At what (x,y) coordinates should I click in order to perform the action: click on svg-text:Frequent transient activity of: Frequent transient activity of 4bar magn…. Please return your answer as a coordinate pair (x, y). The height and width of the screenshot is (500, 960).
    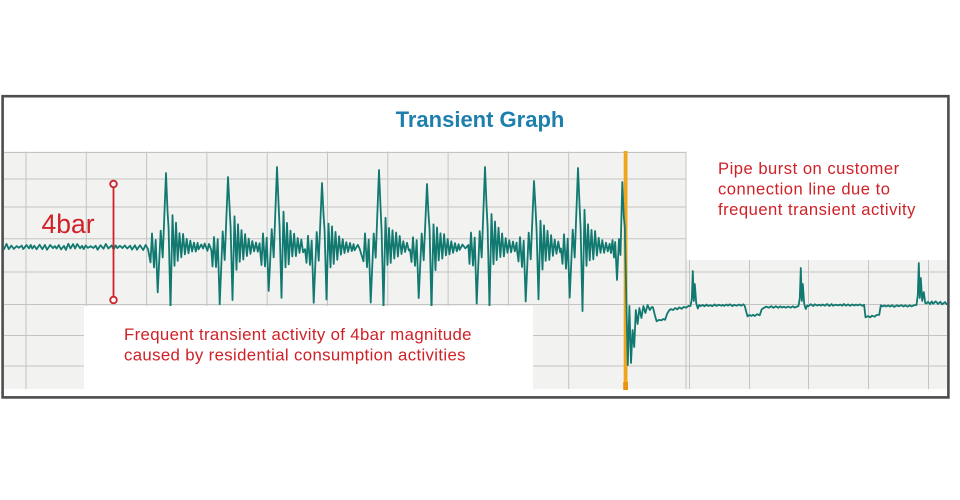
    Looking at the image, I should click on (298, 334).